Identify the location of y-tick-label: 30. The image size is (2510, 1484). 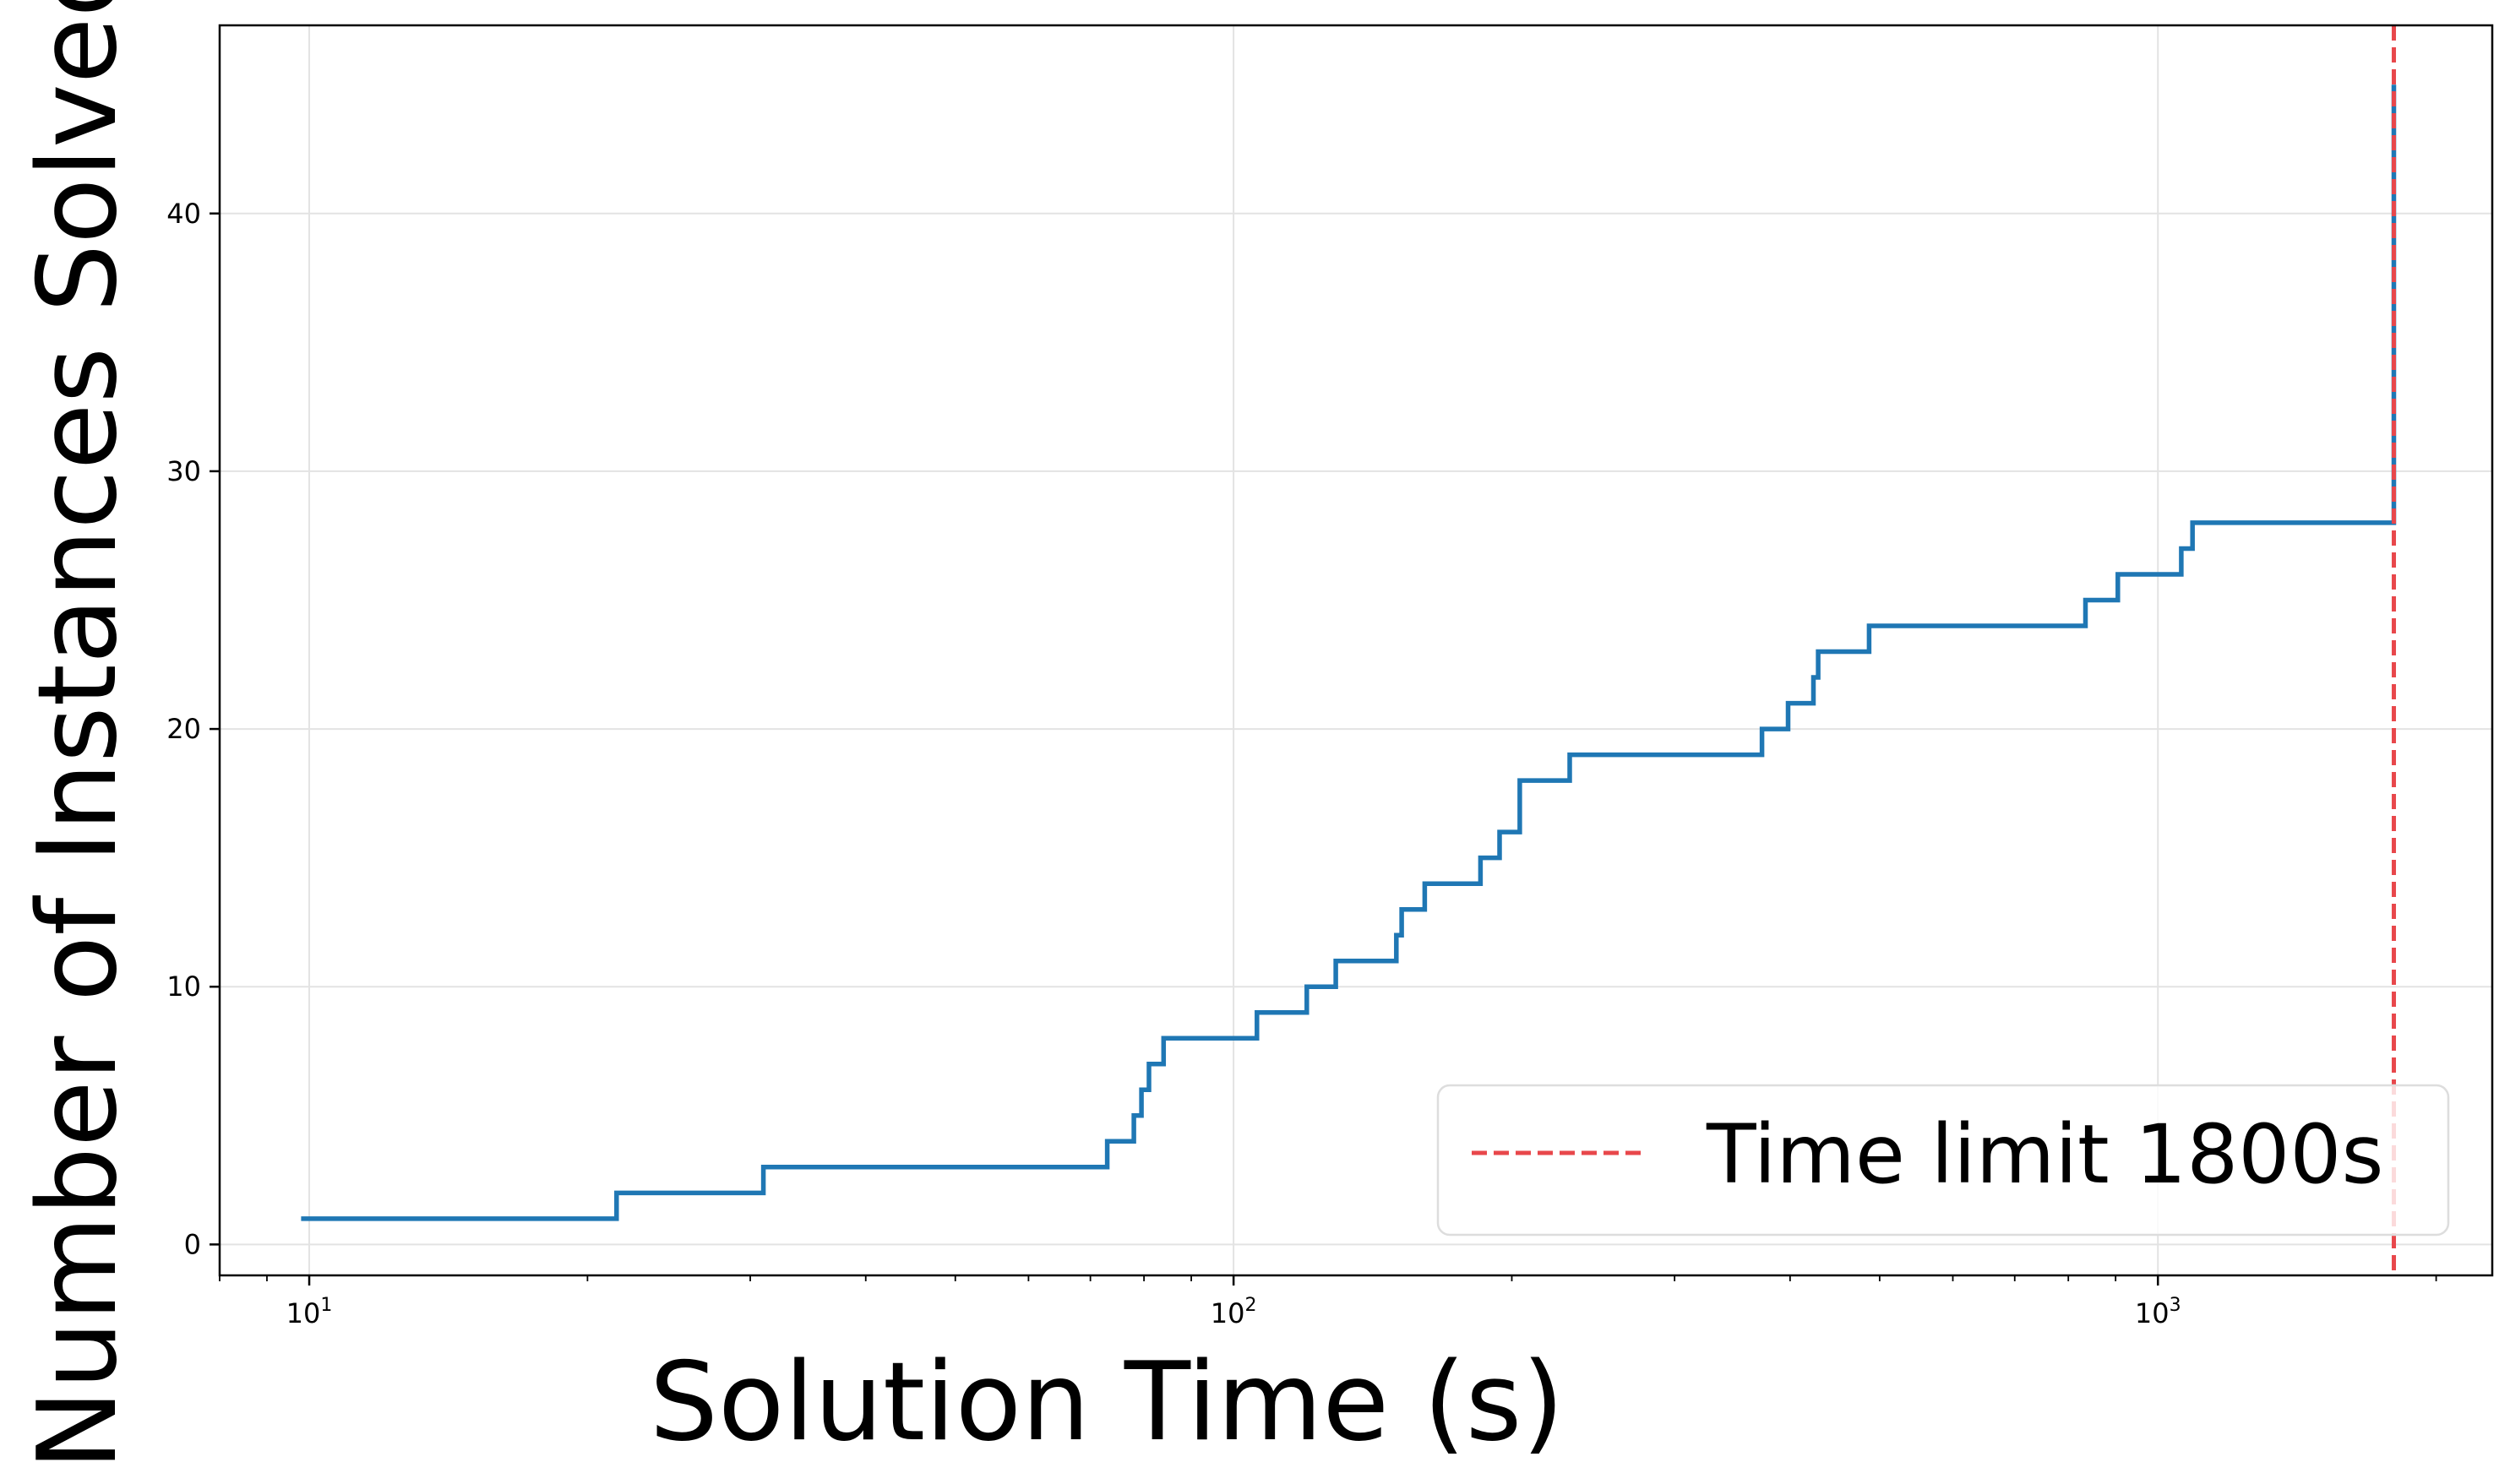
(183, 471).